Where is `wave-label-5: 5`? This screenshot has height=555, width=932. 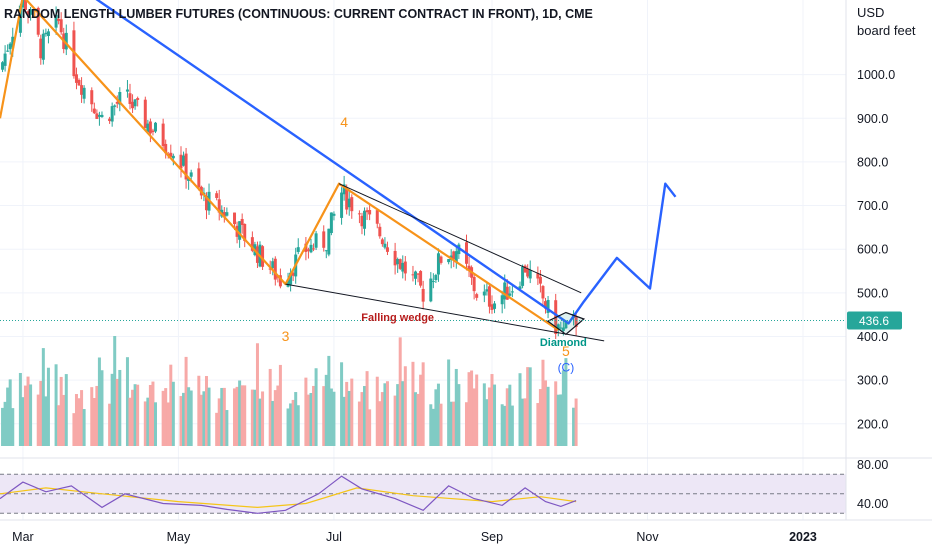 wave-label-5: 5 is located at coordinates (566, 351).